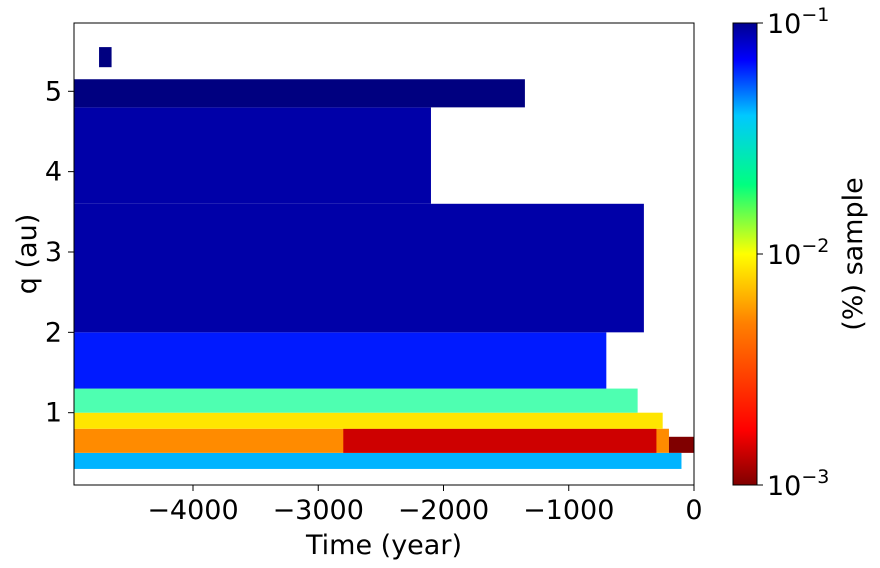  Describe the element at coordinates (693, 510) in the screenshot. I see `x-tick-label: 0` at that location.